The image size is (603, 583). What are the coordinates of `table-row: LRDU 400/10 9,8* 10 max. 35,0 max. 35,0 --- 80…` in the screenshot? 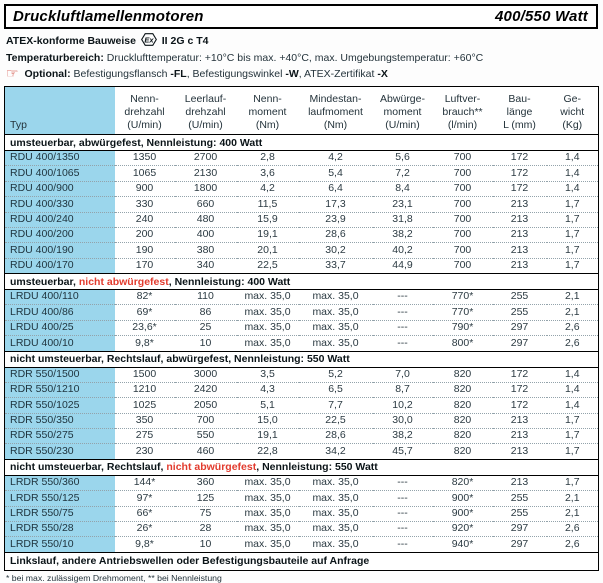 It's located at (301, 343).